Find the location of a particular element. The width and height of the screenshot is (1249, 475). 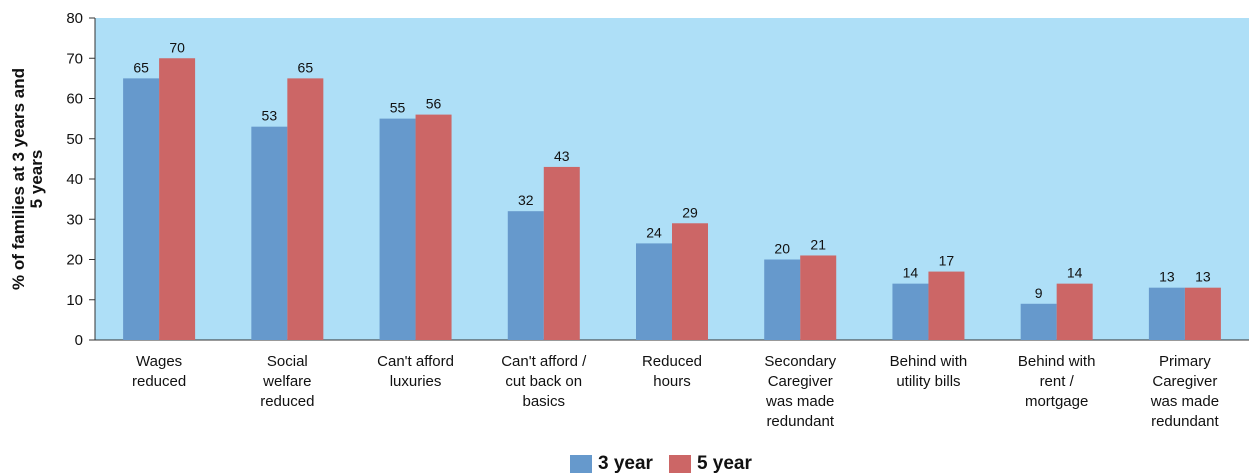

legend: 3 year 5 year is located at coordinates (661, 464).